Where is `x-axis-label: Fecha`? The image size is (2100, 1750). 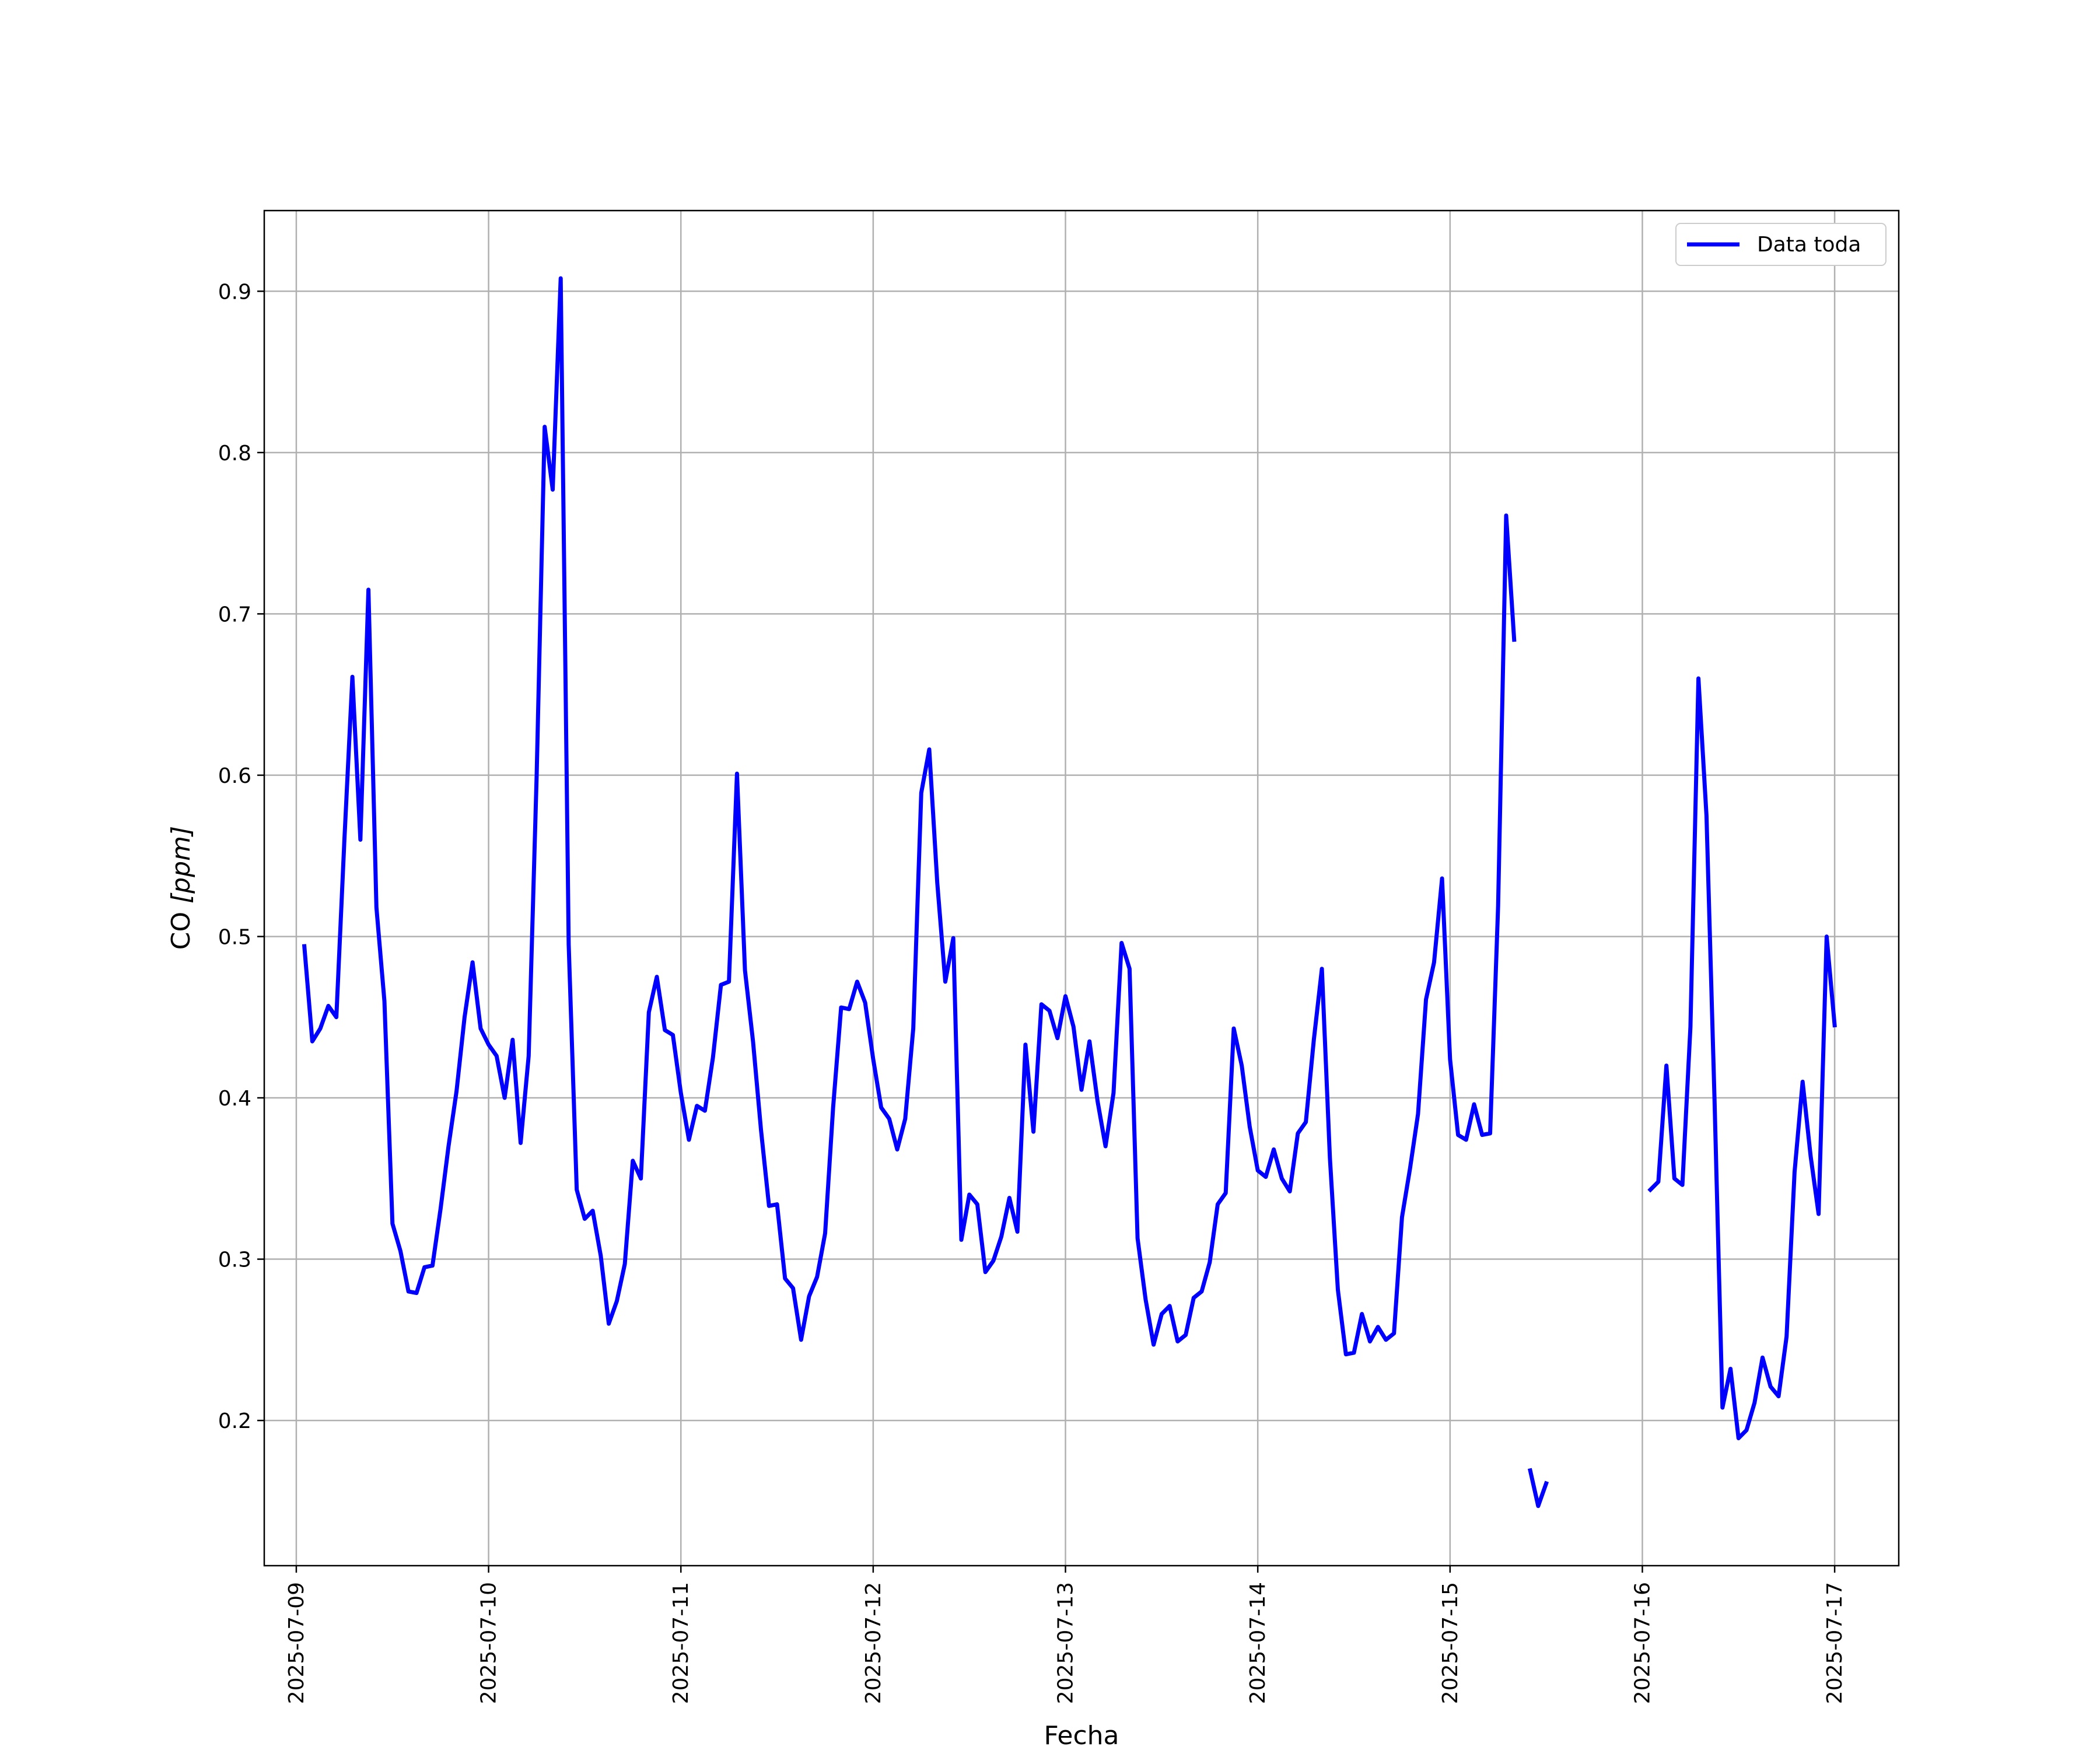 x-axis-label: Fecha is located at coordinates (1081, 1735).